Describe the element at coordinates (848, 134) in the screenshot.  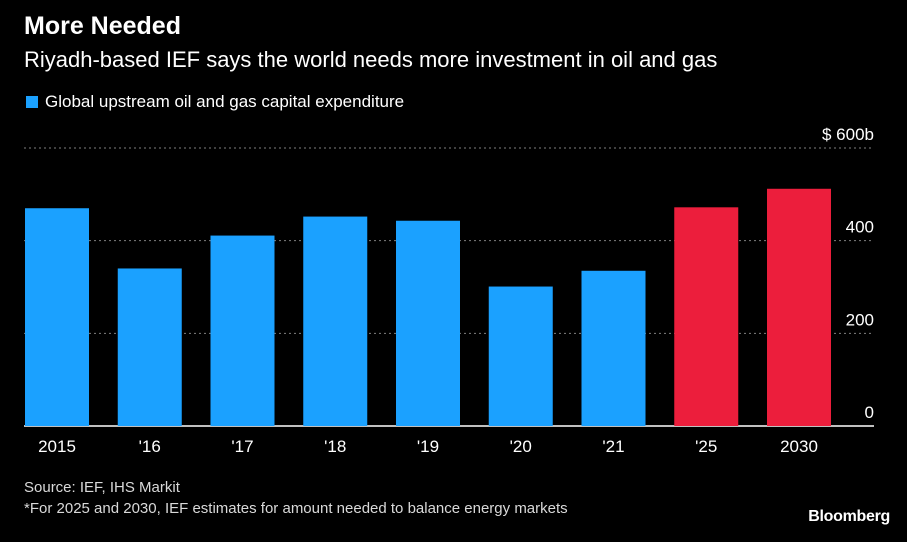
I see `y-tick-label-600: $ 600b` at that location.